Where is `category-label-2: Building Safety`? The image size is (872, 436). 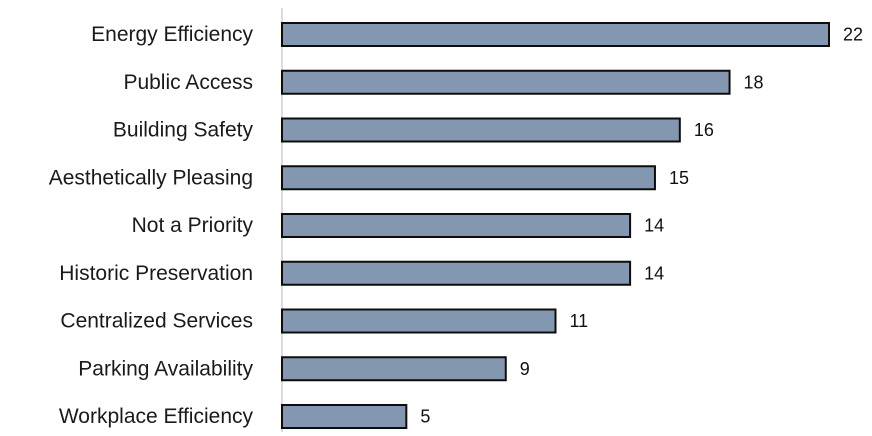
category-label-2: Building Safety is located at coordinates (183, 130).